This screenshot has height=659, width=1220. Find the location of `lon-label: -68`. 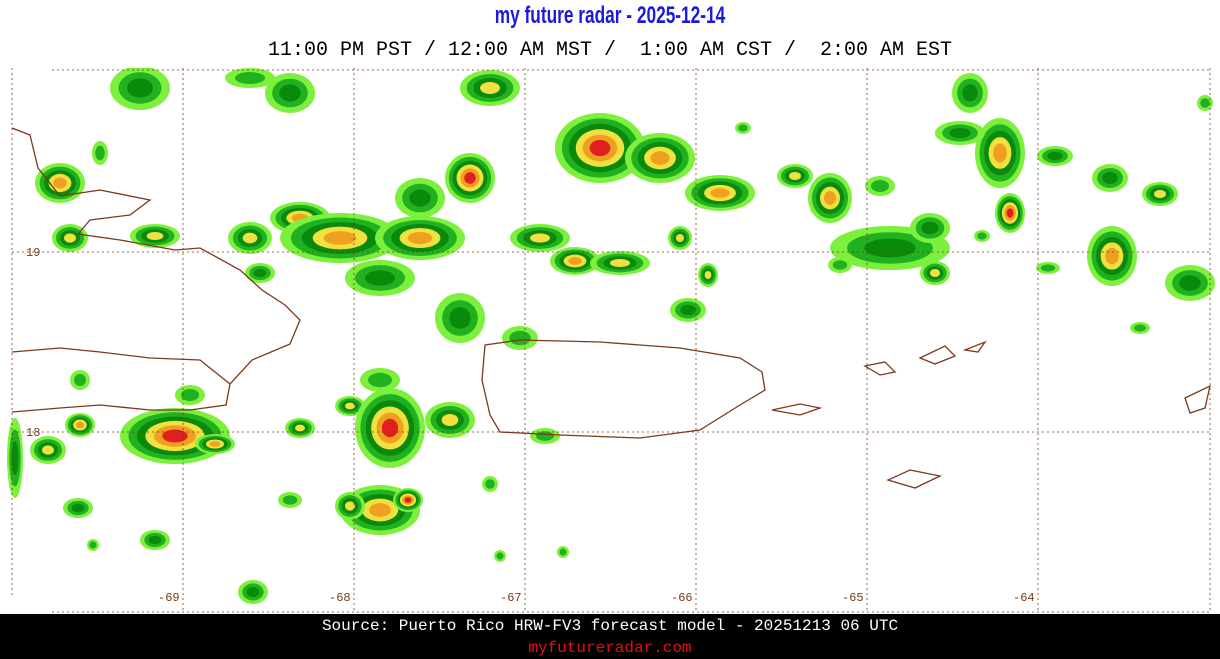

lon-label: -68 is located at coordinates (340, 598).